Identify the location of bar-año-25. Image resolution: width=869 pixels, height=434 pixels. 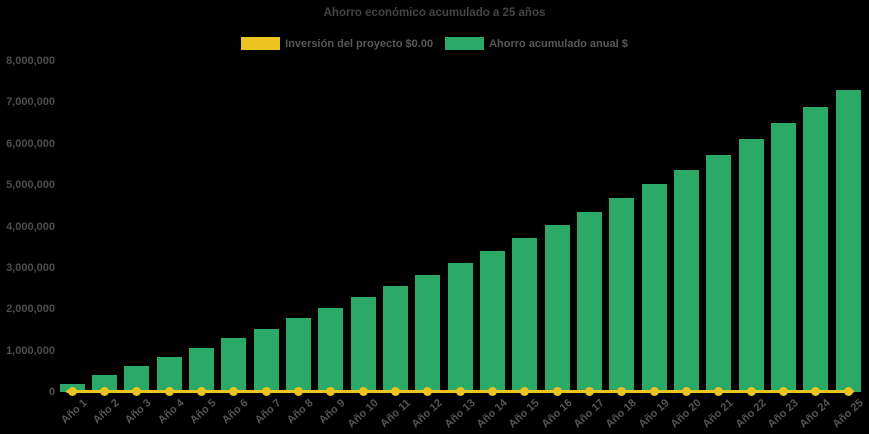
(848, 241).